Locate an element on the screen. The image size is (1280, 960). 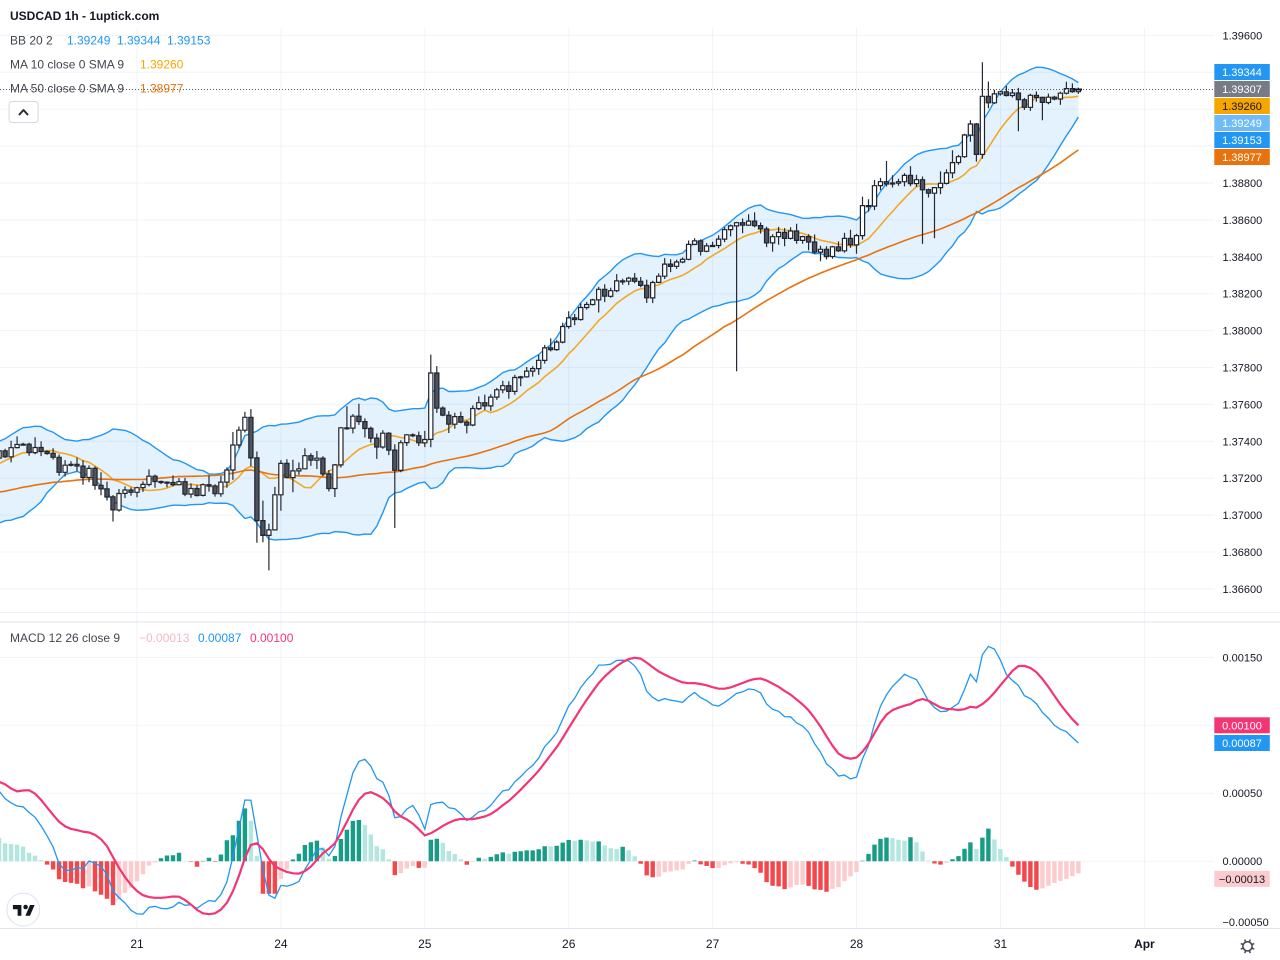
svg-text: 1.36800 is located at coordinates (1243, 553).